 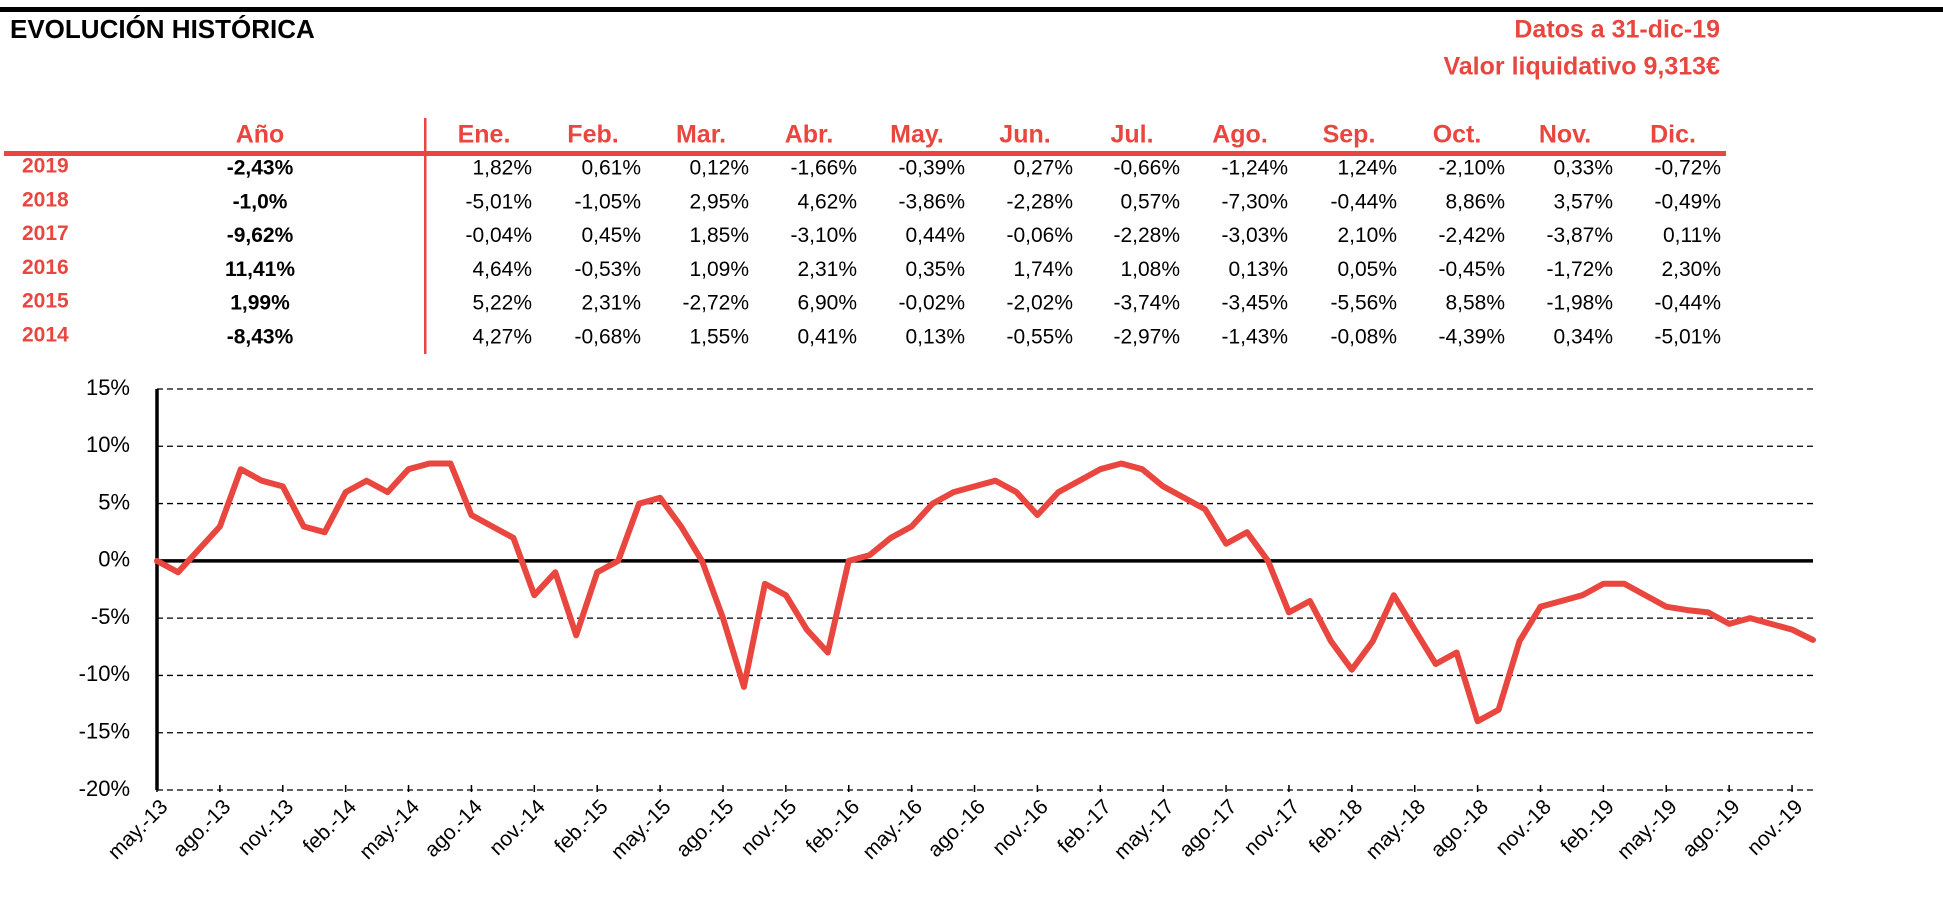 What do you see at coordinates (1579, 235) in the screenshot?
I see `month-cell: -3,87%` at bounding box center [1579, 235].